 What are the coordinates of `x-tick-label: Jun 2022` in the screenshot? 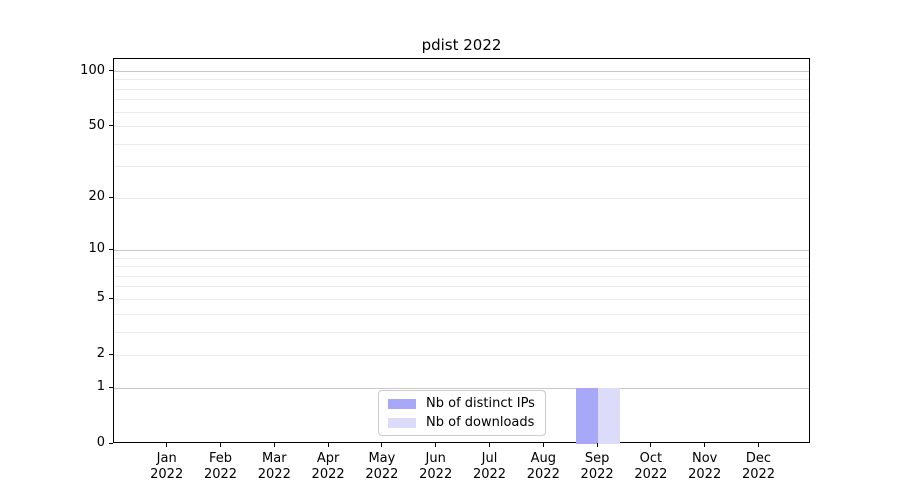 It's located at (436, 466).